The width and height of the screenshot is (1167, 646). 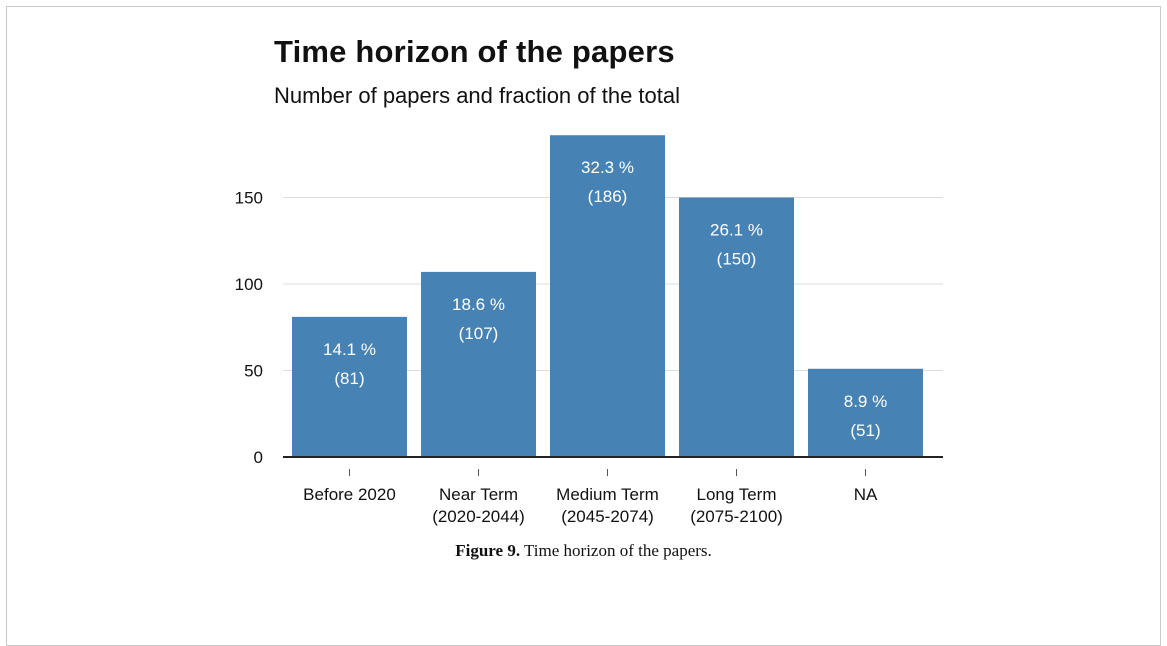 What do you see at coordinates (478, 494) in the screenshot?
I see `x-tick-label: Near Term` at bounding box center [478, 494].